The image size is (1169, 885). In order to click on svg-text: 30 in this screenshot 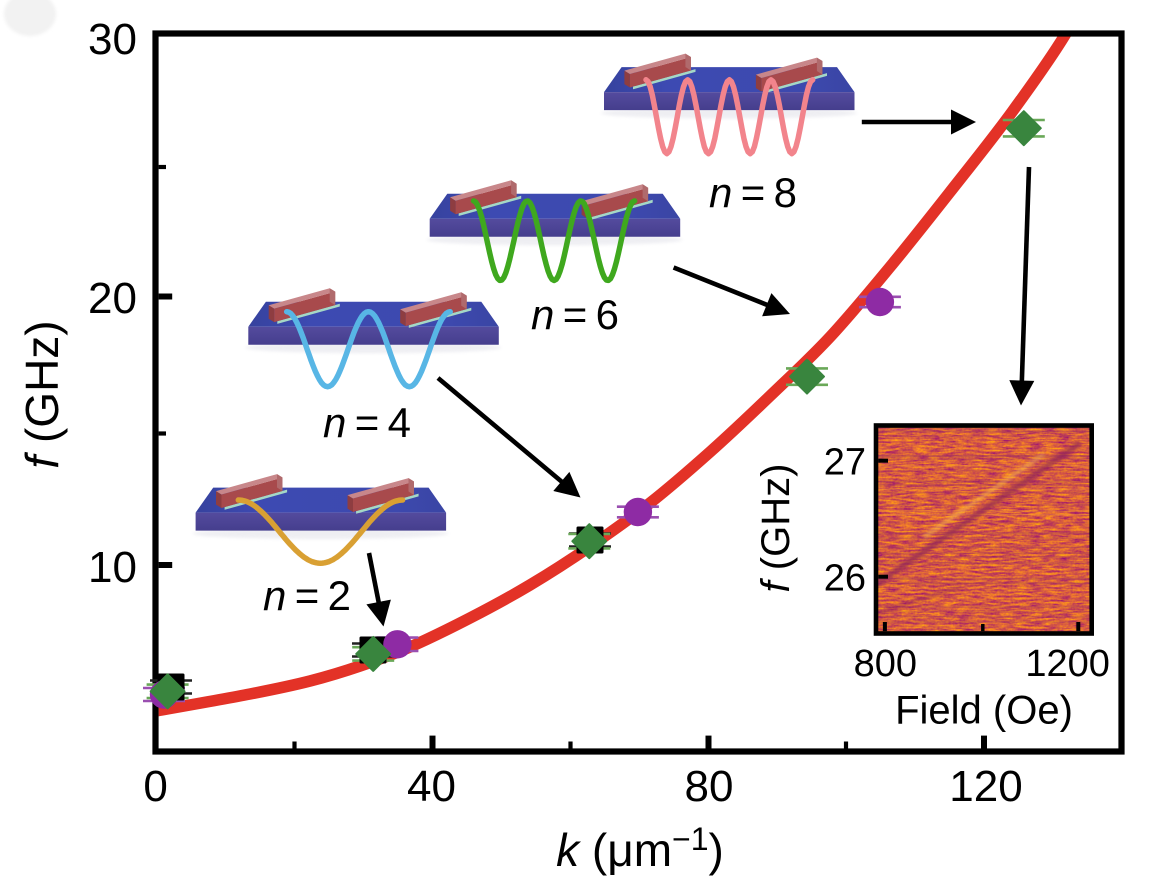, I will do `click(112, 39)`.